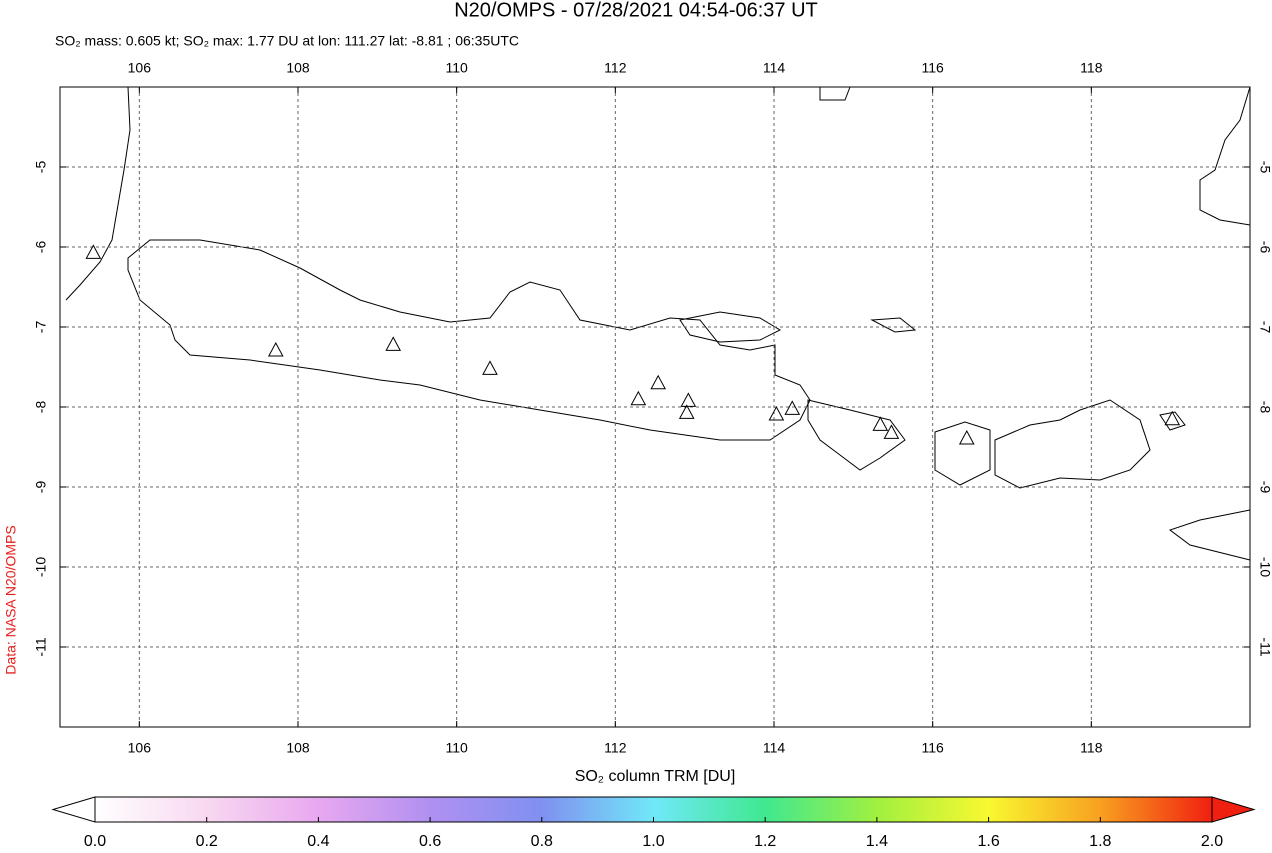 This screenshot has height=853, width=1272. I want to click on colorbar-arrow-high, so click(1233, 809).